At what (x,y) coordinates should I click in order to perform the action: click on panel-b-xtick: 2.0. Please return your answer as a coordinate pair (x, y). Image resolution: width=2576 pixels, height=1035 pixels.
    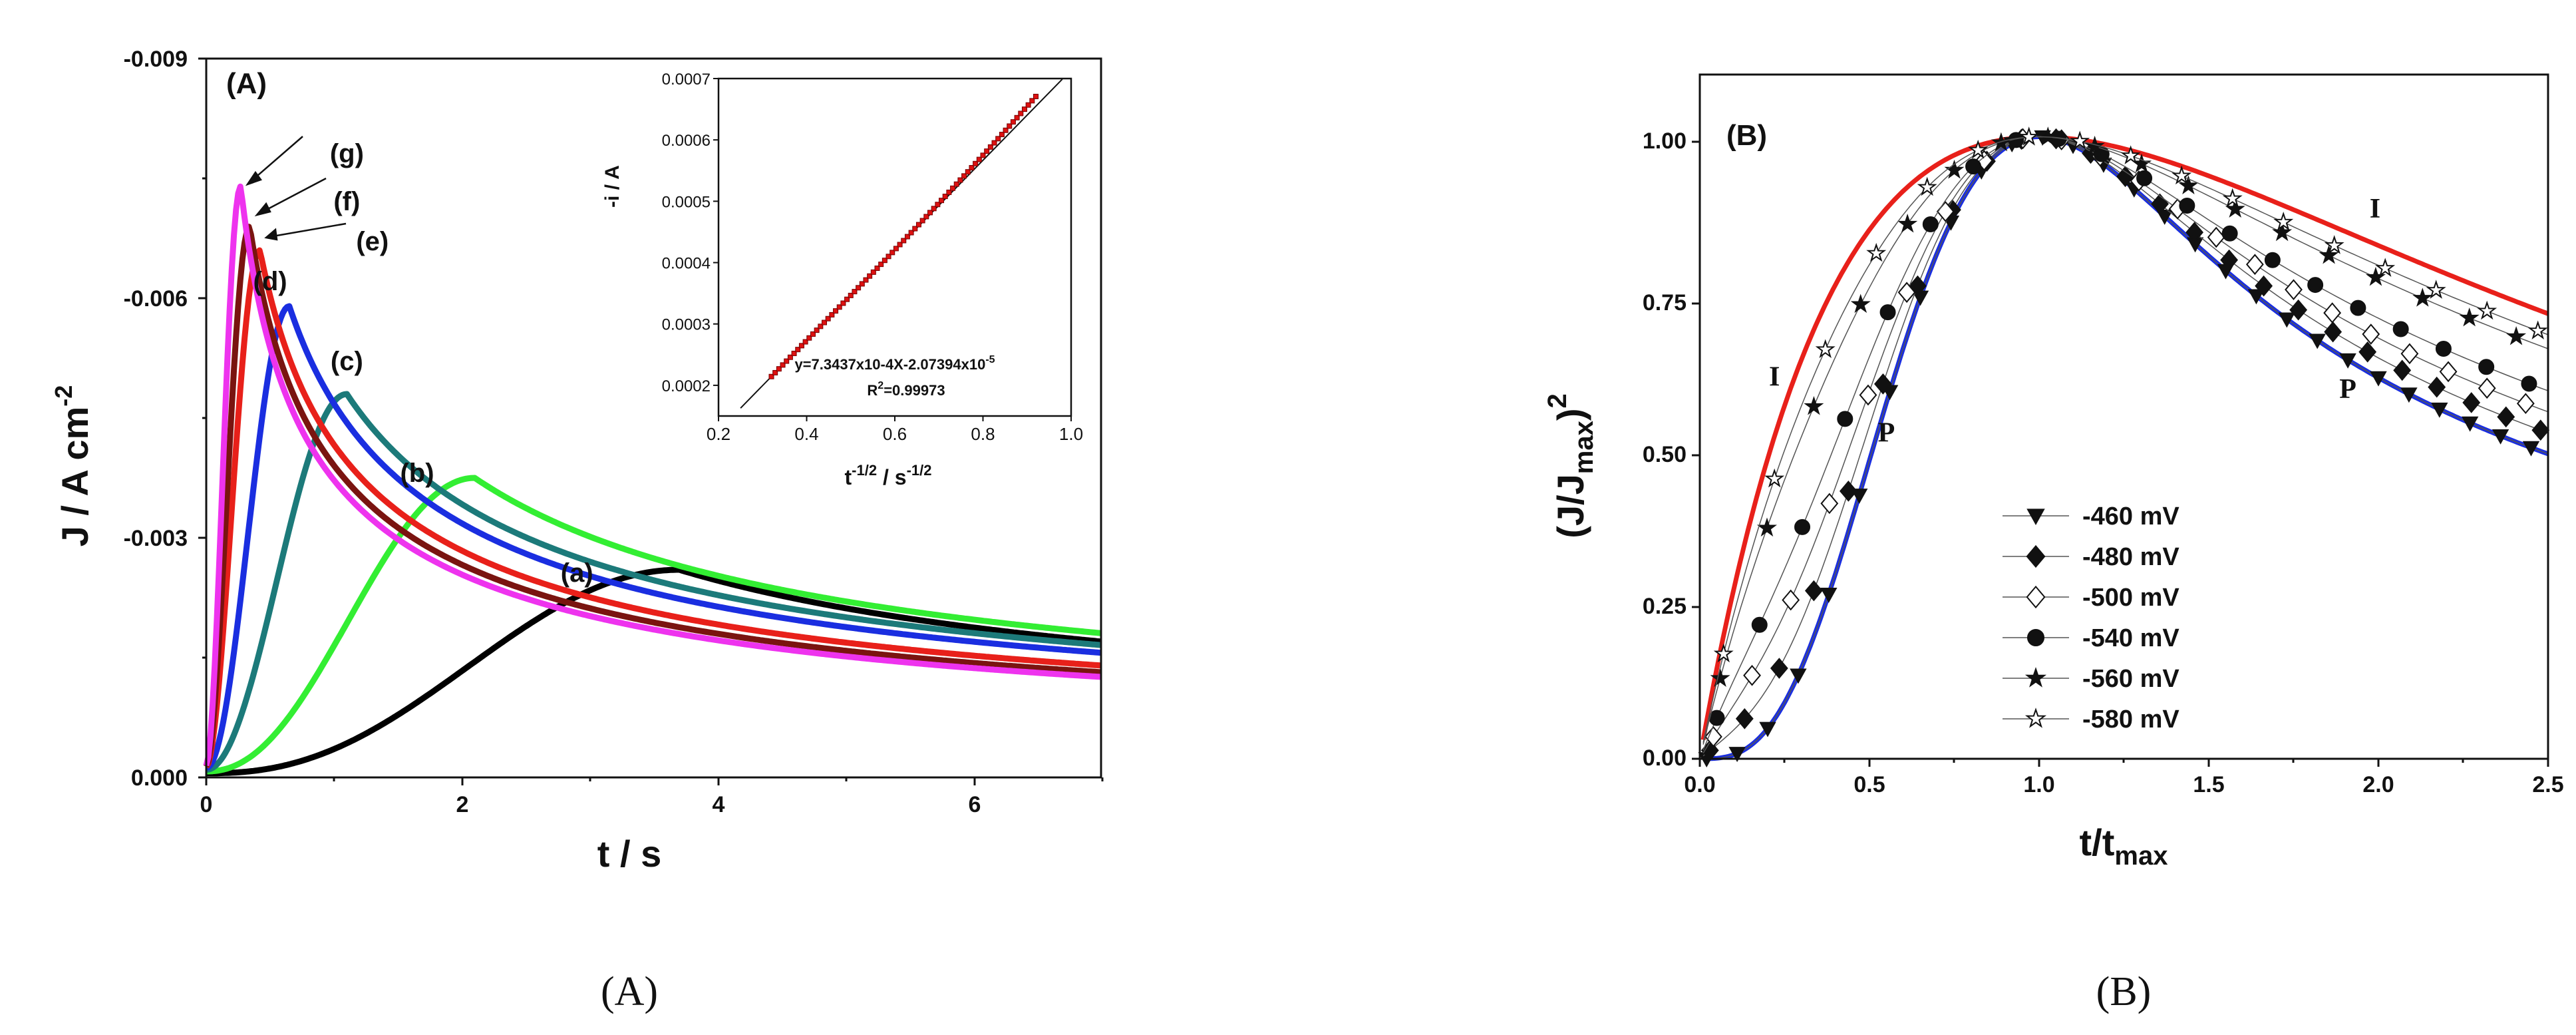
    Looking at the image, I should click on (2378, 785).